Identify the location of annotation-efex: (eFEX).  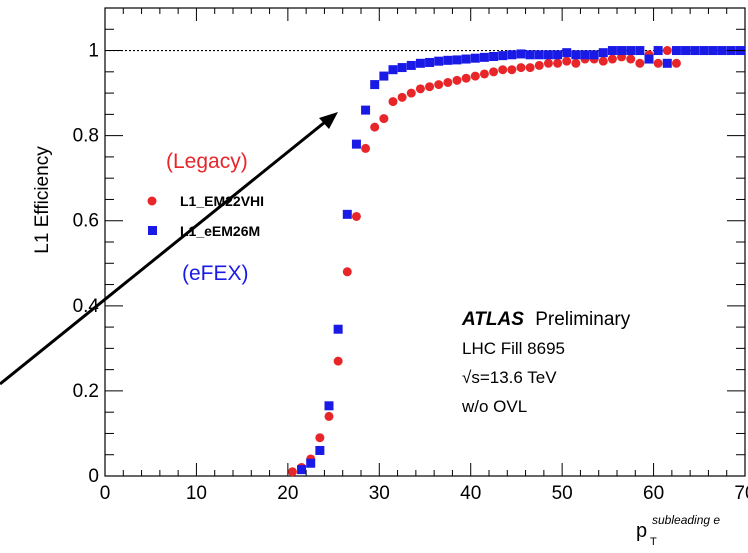
(215, 273).